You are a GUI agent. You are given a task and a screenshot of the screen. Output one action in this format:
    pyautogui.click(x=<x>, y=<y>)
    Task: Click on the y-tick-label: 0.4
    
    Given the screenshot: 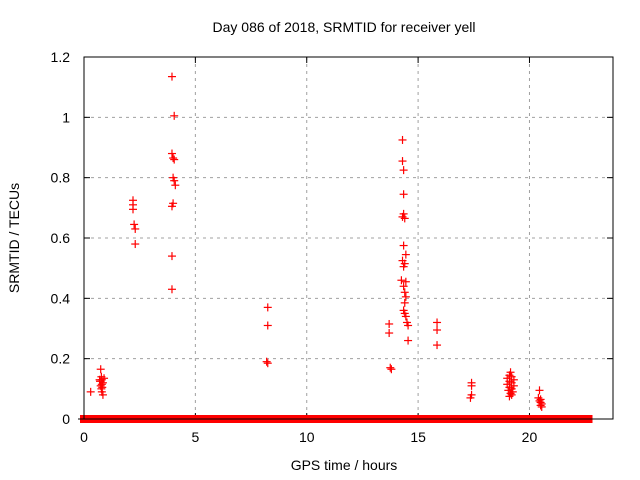 What is the action you would take?
    pyautogui.click(x=61, y=298)
    